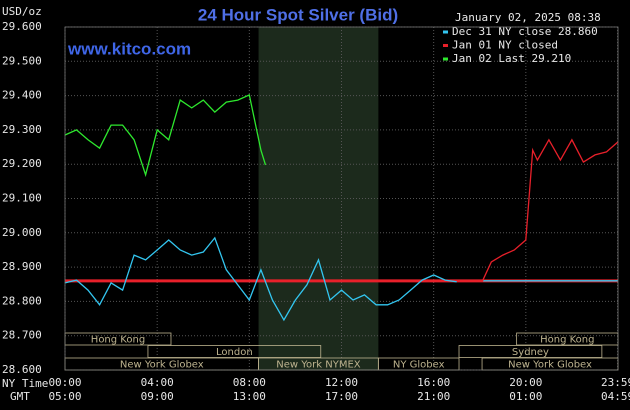 The height and width of the screenshot is (410, 630). I want to click on y-tick-label: 28.600, so click(22, 369).